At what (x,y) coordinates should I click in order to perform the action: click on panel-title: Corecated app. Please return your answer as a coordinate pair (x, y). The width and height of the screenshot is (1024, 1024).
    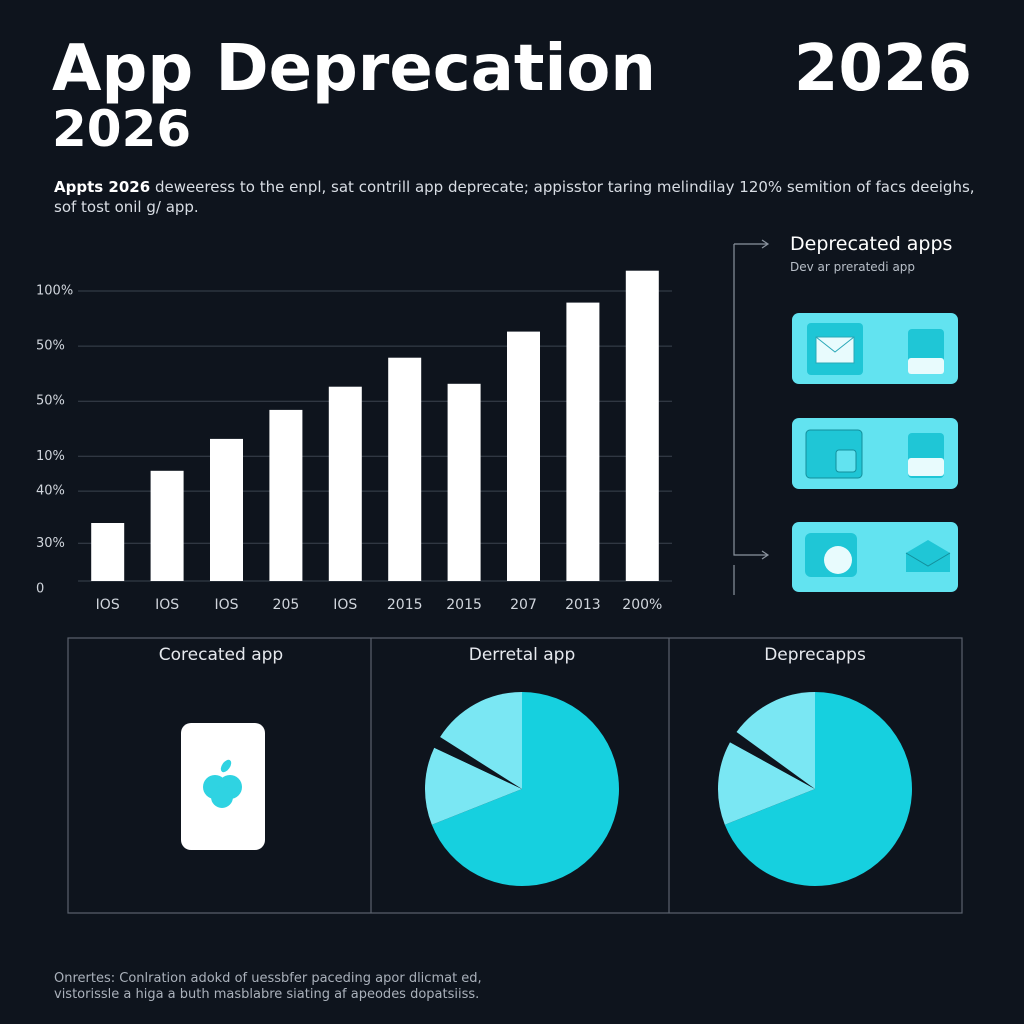
    Looking at the image, I should click on (221, 655).